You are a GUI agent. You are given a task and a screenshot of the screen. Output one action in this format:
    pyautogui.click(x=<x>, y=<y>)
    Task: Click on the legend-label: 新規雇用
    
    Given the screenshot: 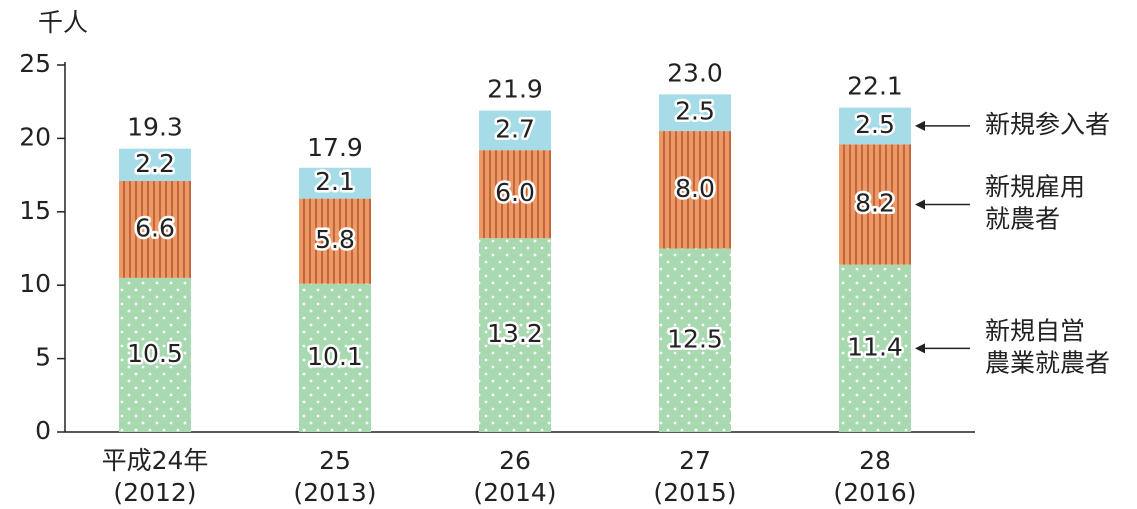 What is the action you would take?
    pyautogui.click(x=1035, y=186)
    